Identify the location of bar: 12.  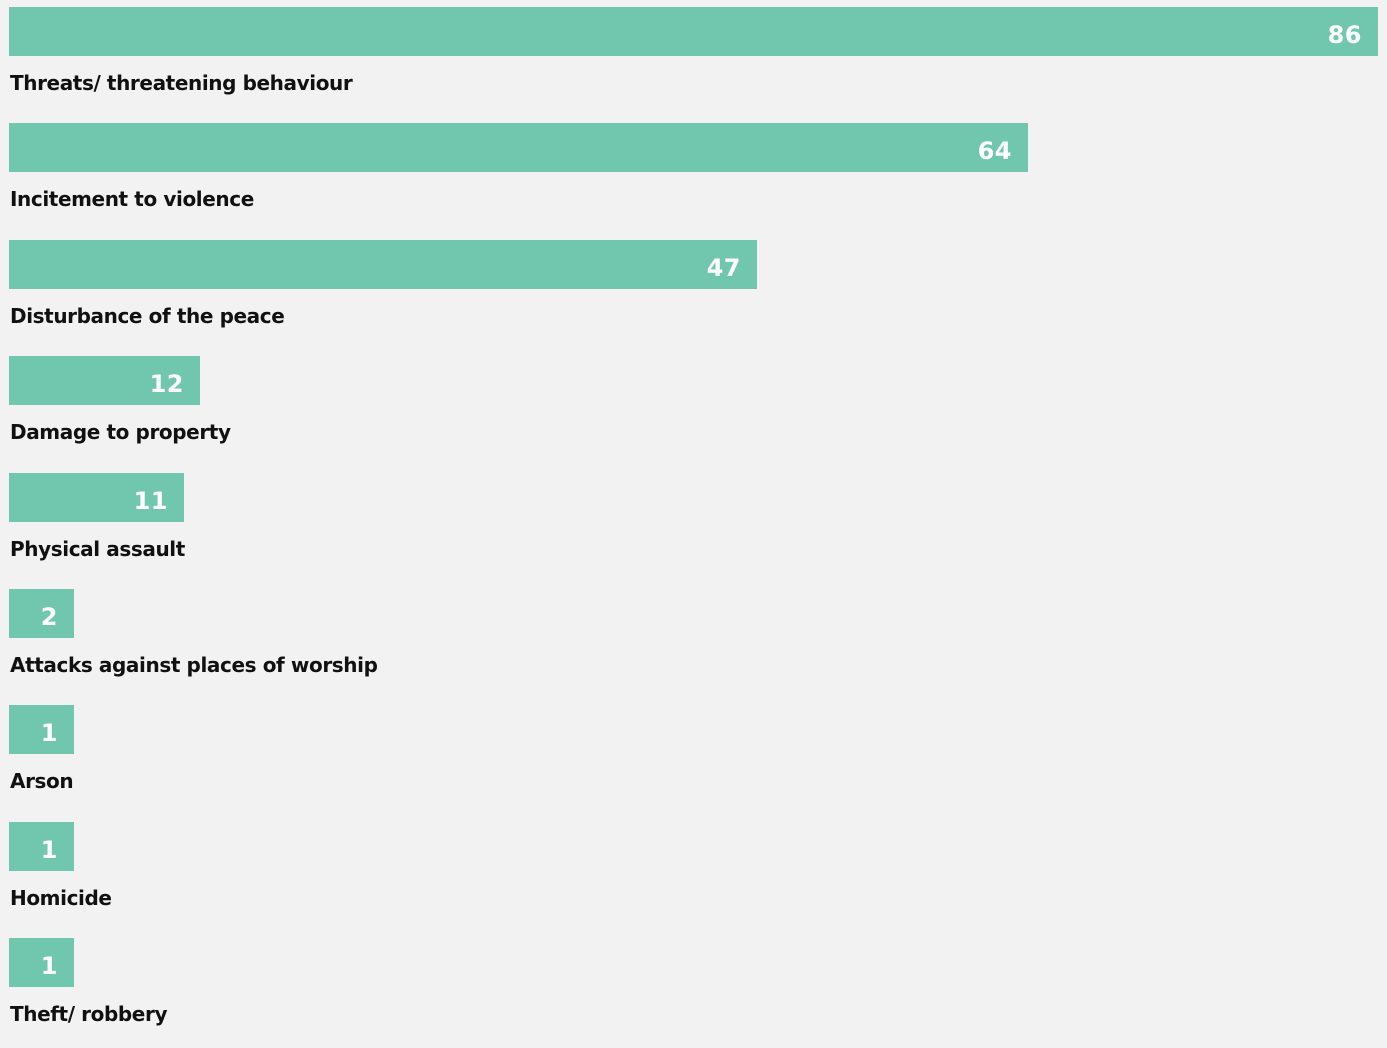
(104, 380).